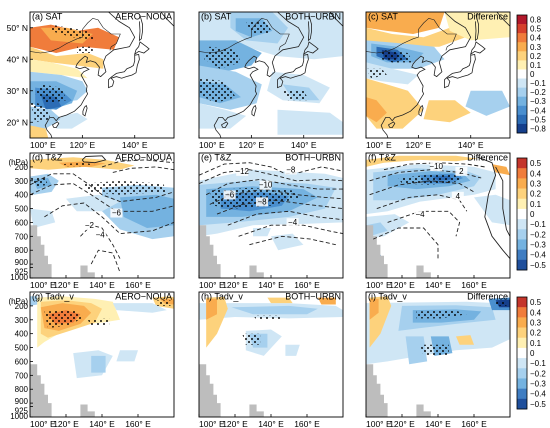 The image size is (550, 428). I want to click on colorbar-tick-label: −0.2, so click(538, 92).